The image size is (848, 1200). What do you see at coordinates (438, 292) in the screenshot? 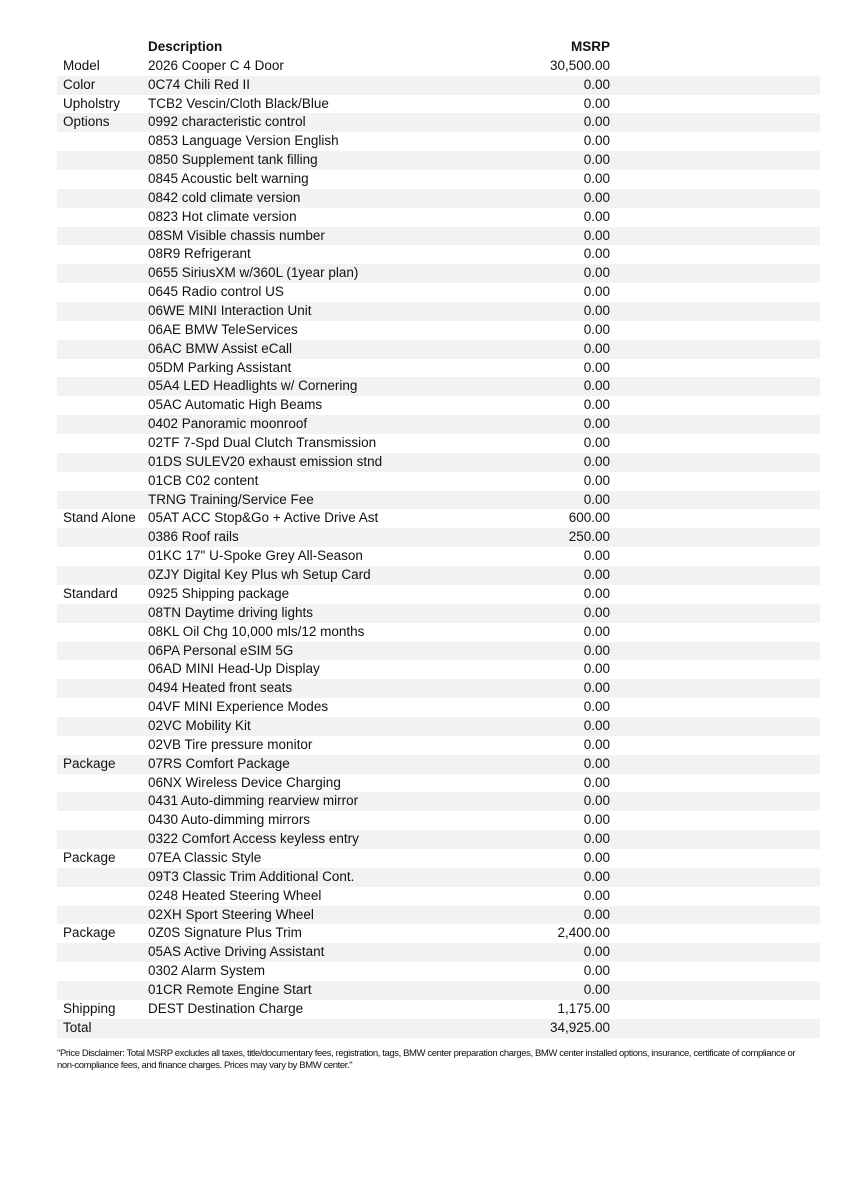
I see `table-row: 0645 Radio control US 0.00` at bounding box center [438, 292].